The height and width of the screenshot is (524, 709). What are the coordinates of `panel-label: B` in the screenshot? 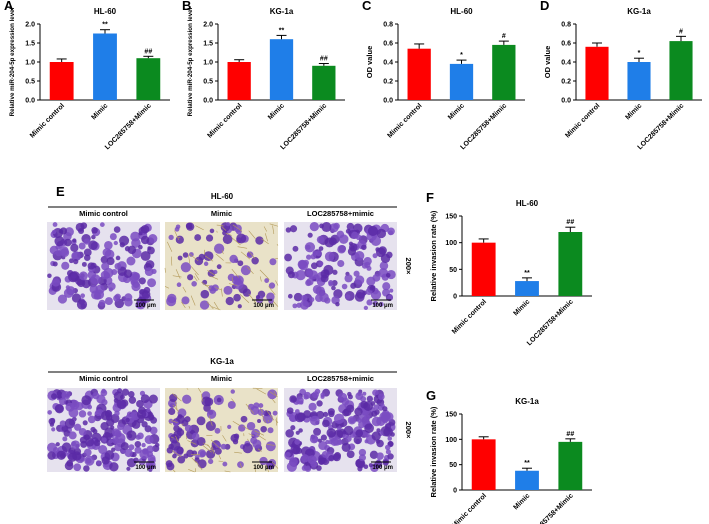 It's located at (186, 6).